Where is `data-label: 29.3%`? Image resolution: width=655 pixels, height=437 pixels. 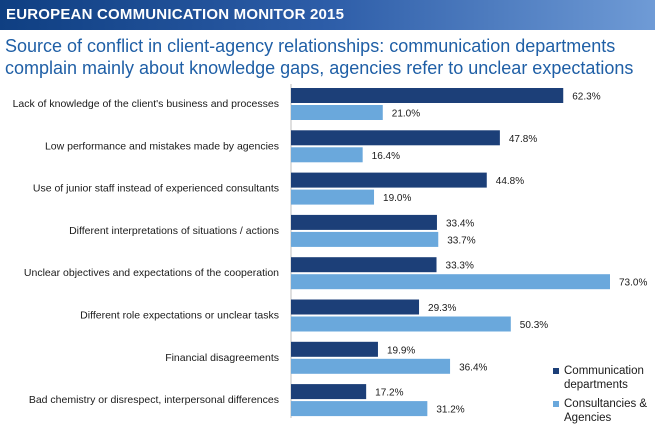 data-label: 29.3% is located at coordinates (442, 308).